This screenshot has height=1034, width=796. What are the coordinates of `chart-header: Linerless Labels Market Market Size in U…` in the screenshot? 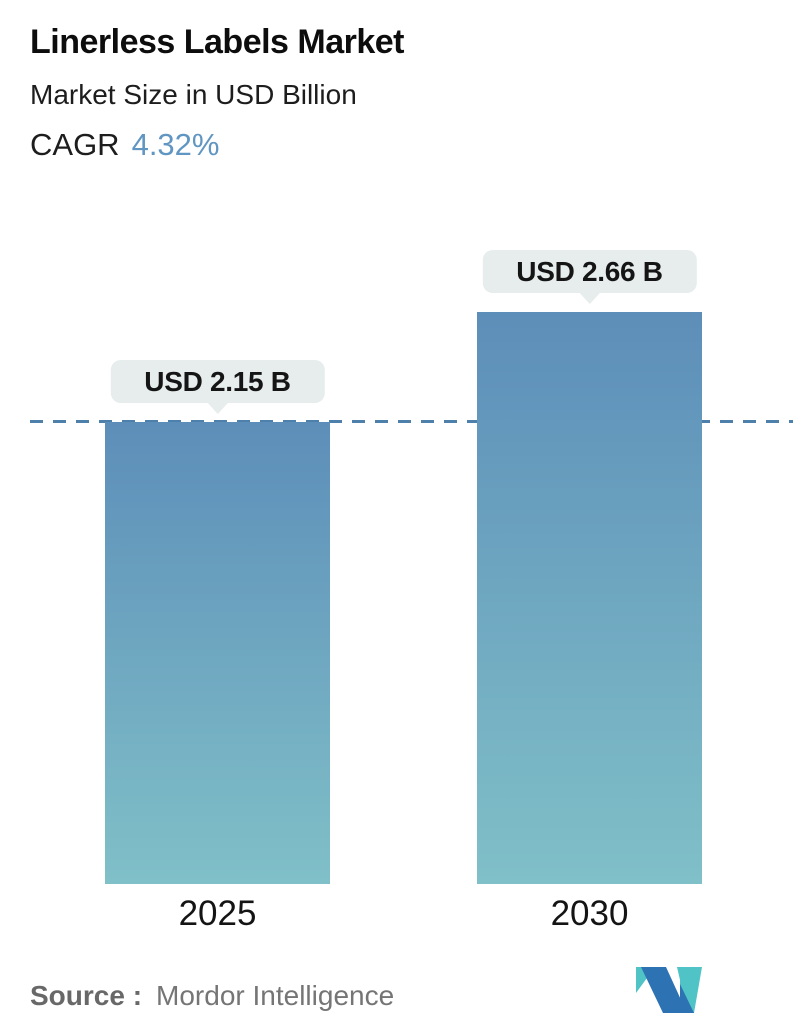 It's located at (217, 93).